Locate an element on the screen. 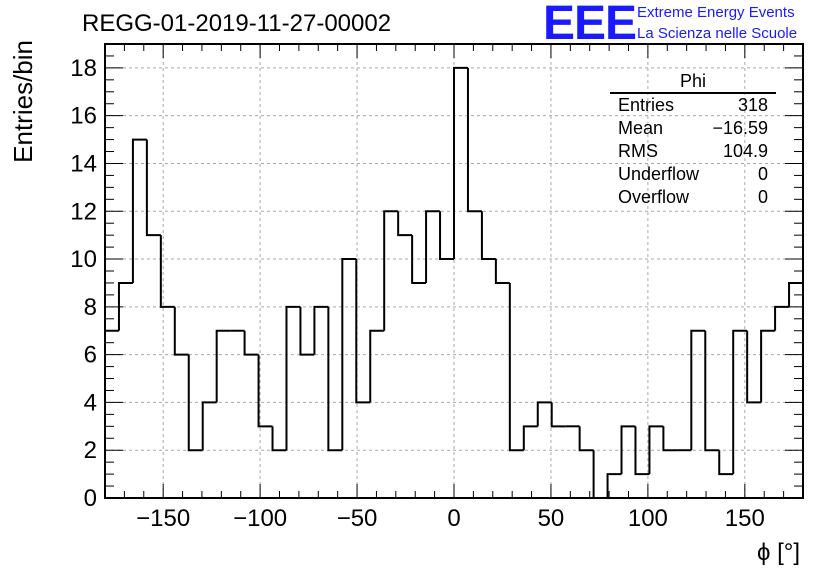 Image resolution: width=836 pixels, height=572 pixels. y-tick-label: 6 is located at coordinates (90, 355).